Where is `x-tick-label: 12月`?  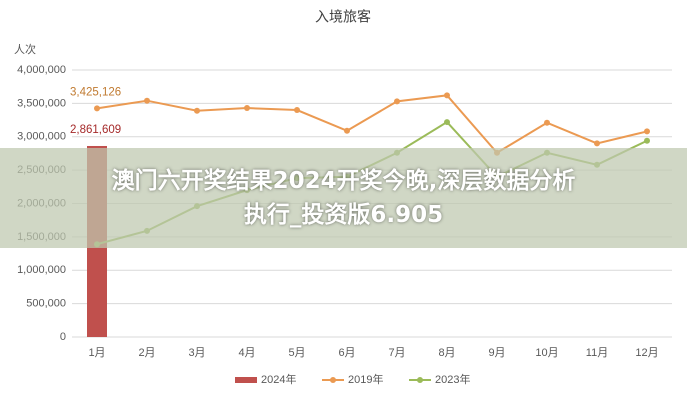 x-tick-label: 12月 is located at coordinates (646, 353).